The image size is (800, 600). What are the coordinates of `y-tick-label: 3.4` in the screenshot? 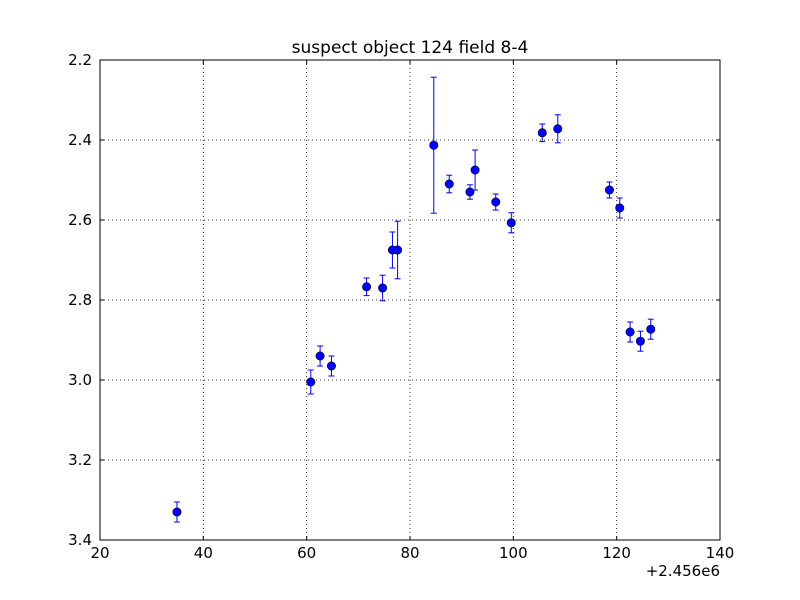 It's located at (80, 540).